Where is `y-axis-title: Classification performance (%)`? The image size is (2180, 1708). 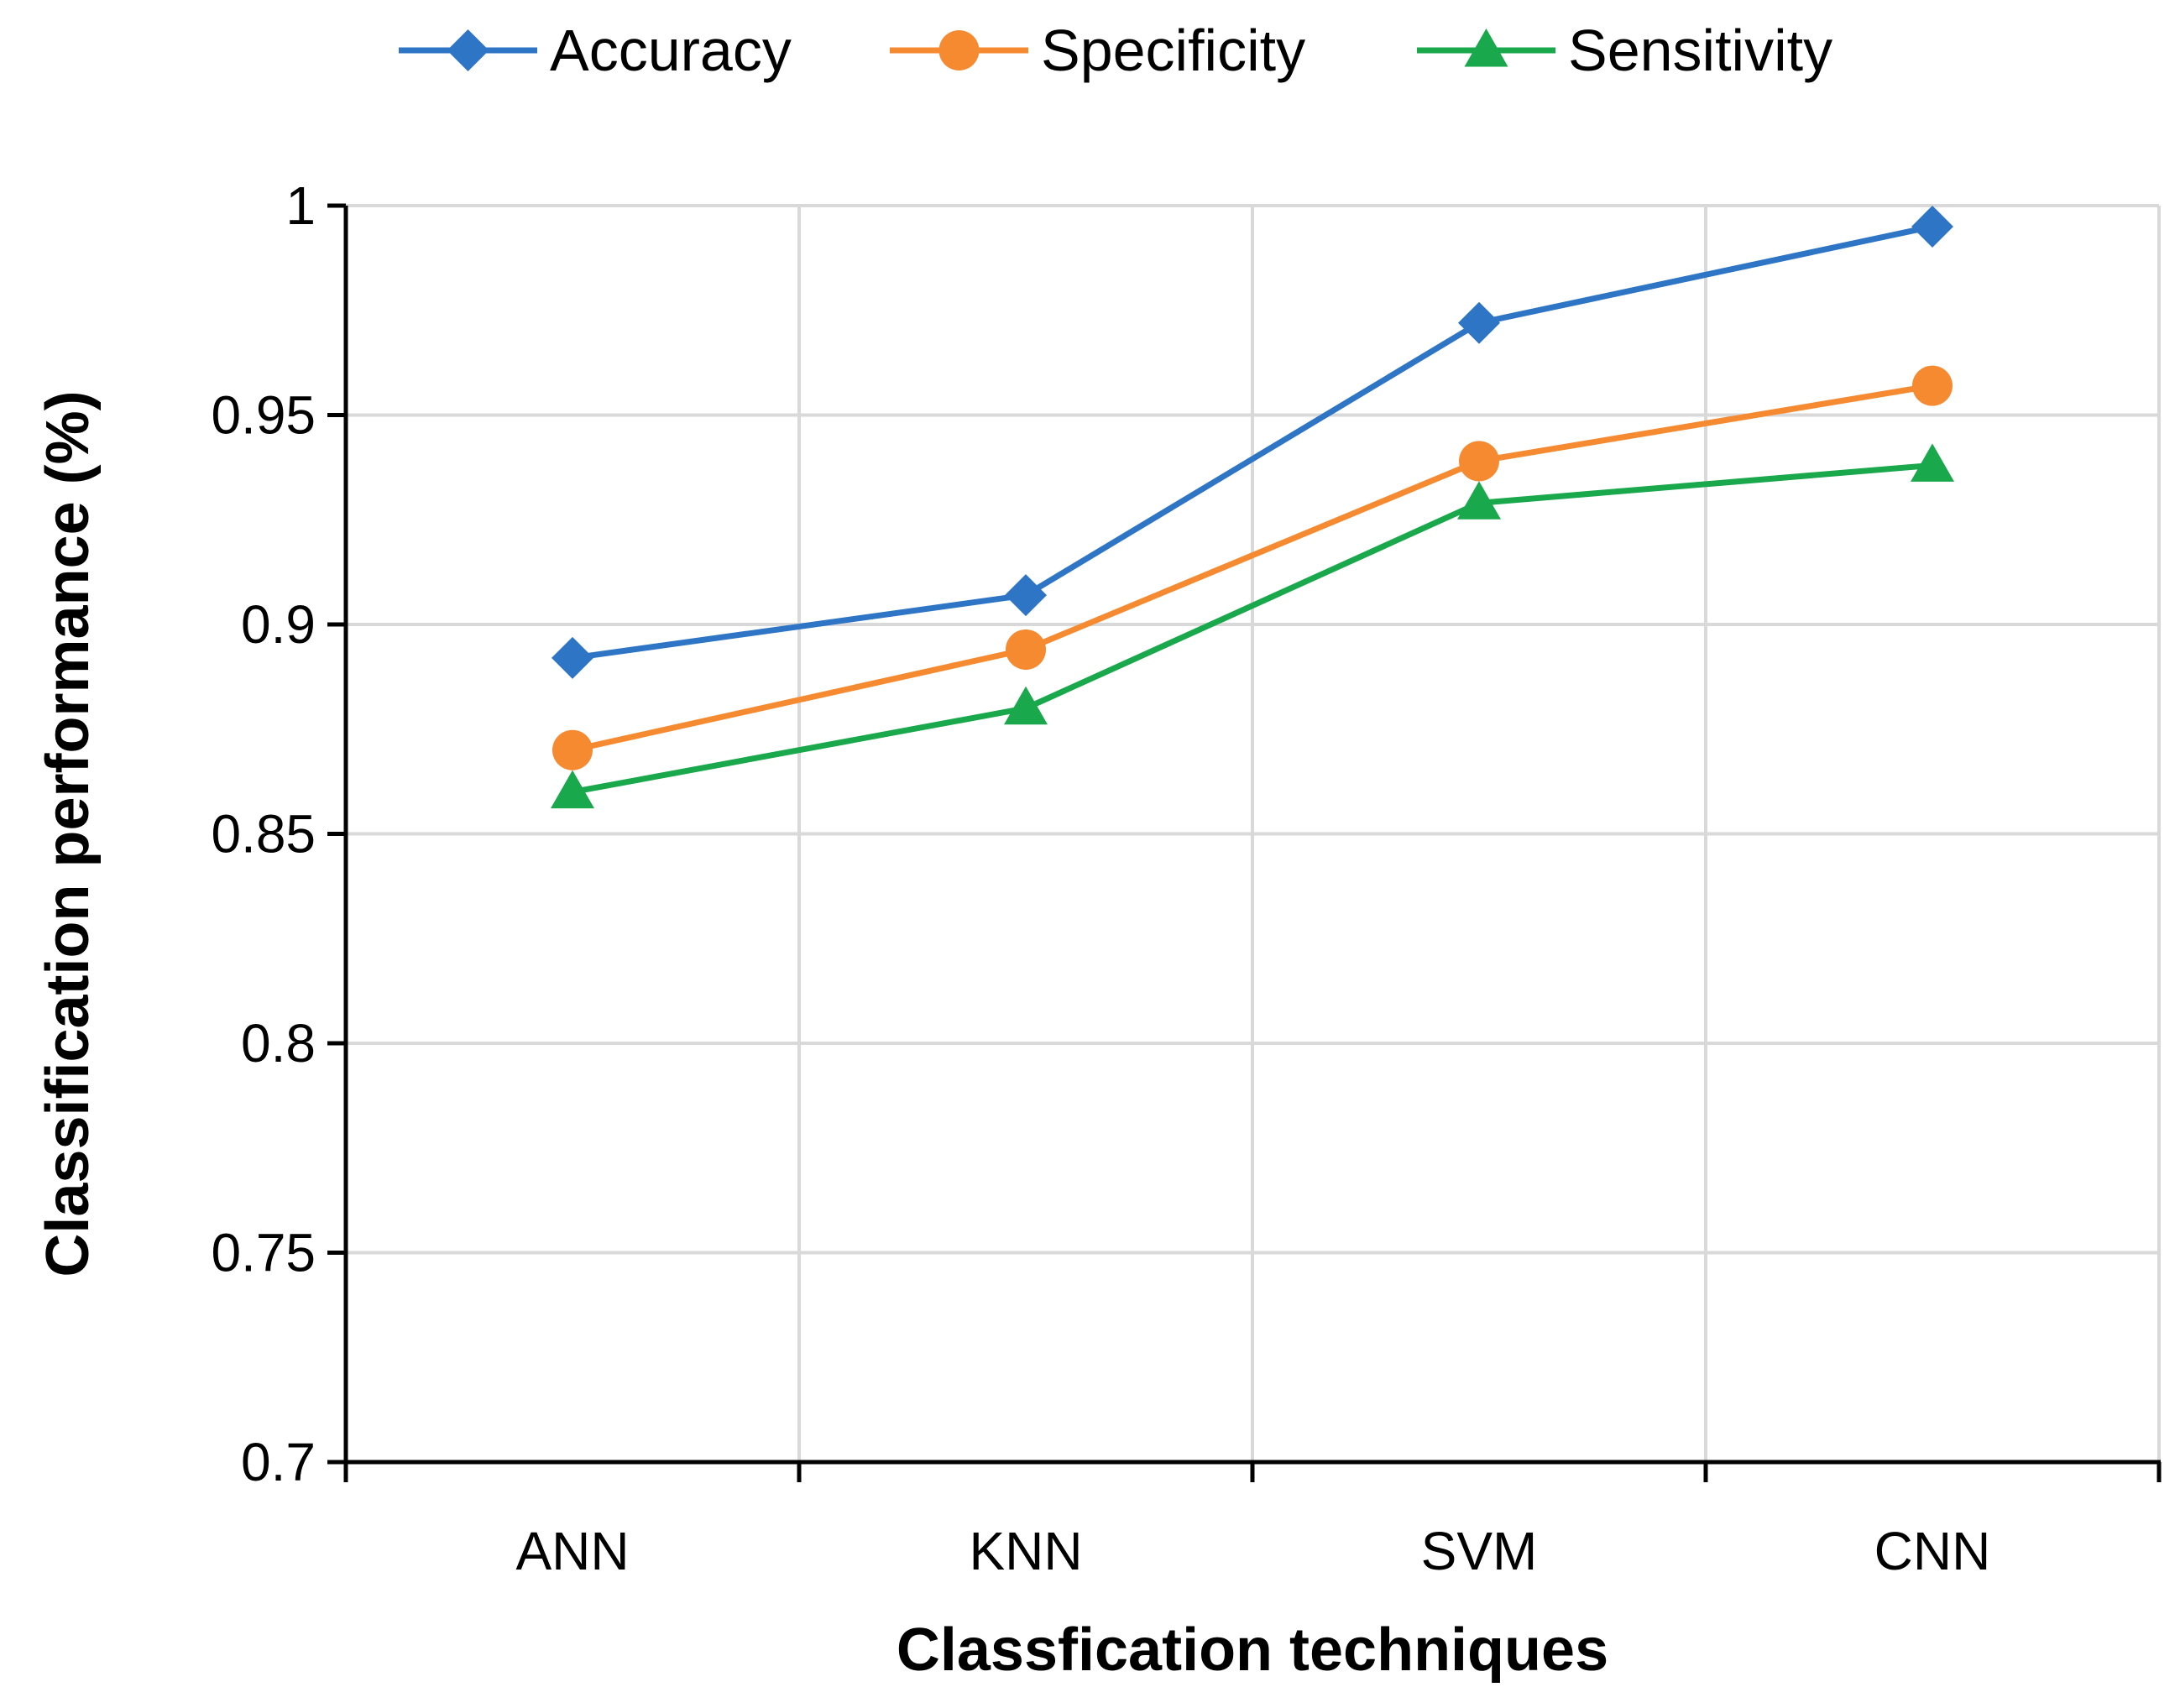
y-axis-title: Classification performance (%) is located at coordinates (68, 833).